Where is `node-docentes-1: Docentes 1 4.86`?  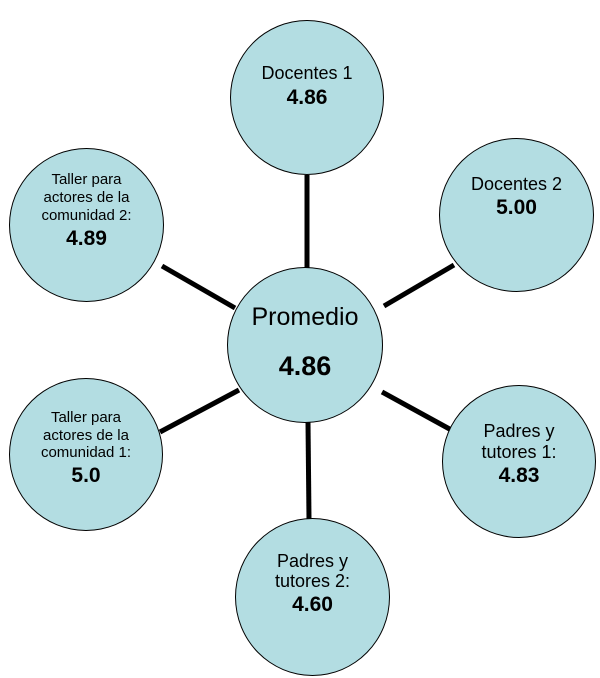 node-docentes-1: Docentes 1 4.86 is located at coordinates (307, 97).